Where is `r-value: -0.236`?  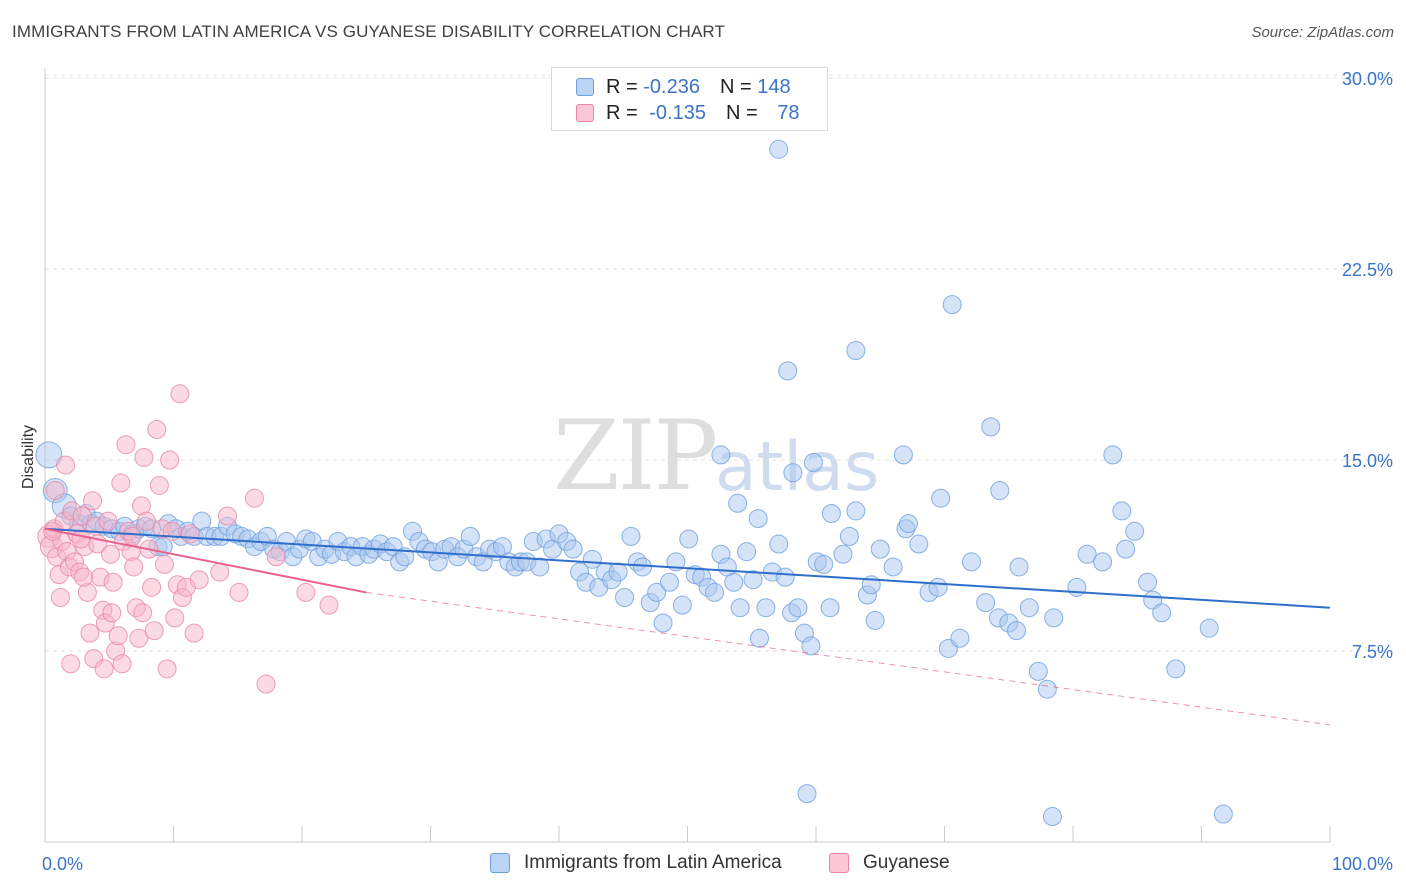 r-value: -0.236 is located at coordinates (671, 86).